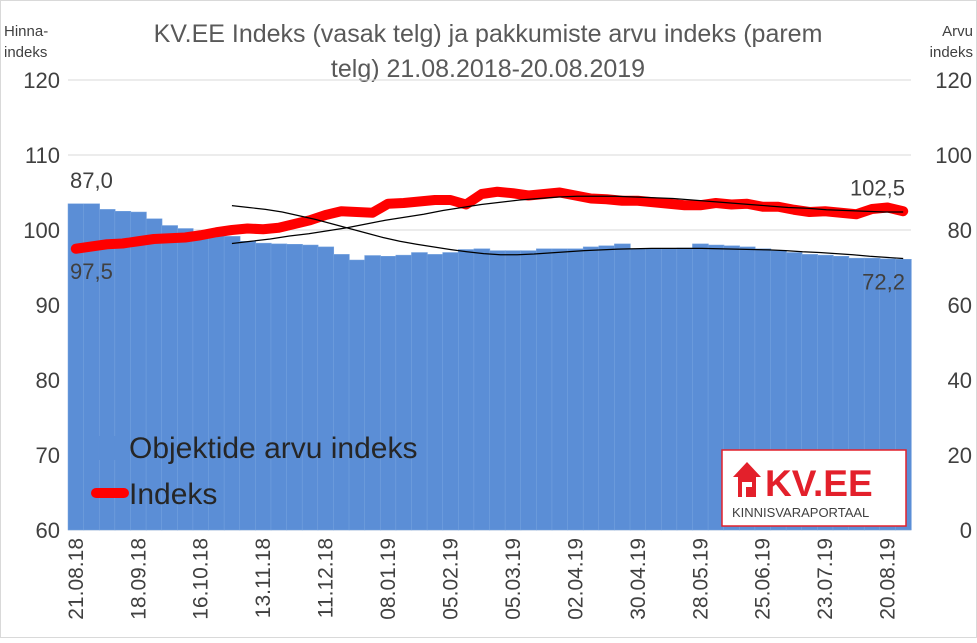 Image resolution: width=977 pixels, height=643 pixels. I want to click on y-right-axis-title-line-2: indeks, so click(951, 52).